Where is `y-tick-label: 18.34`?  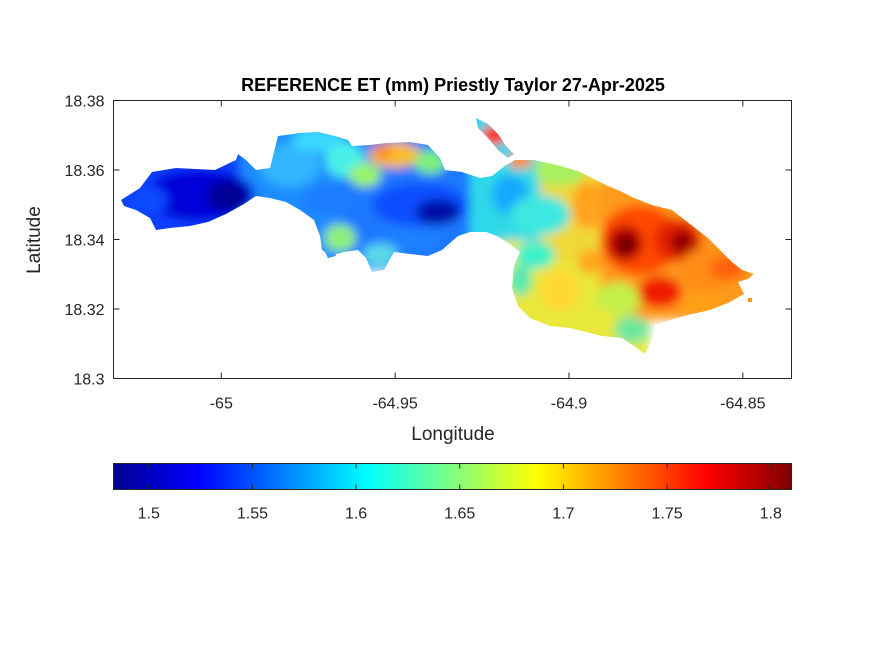
y-tick-label: 18.34 is located at coordinates (84, 241).